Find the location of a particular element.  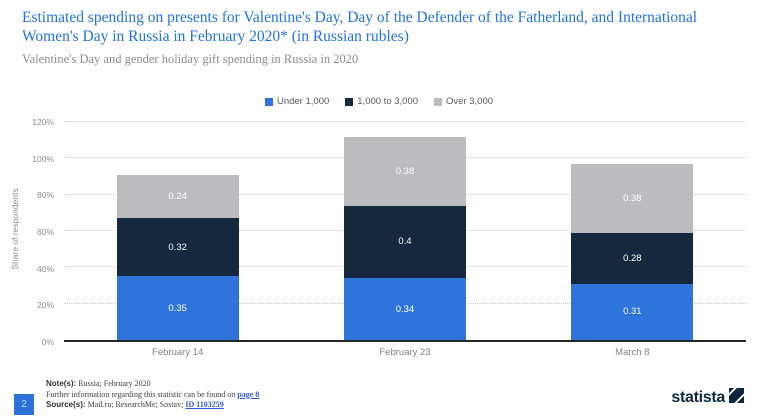

legend-item: 1,000 to 3,000 is located at coordinates (381, 101).